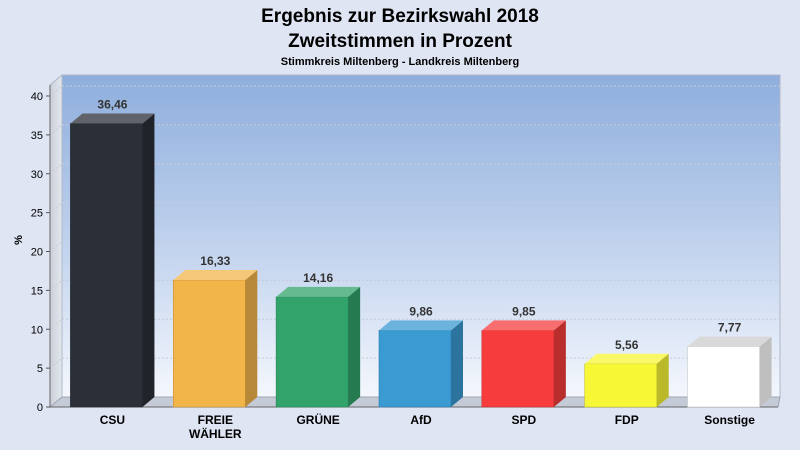 This screenshot has height=450, width=800. What do you see at coordinates (627, 345) in the screenshot?
I see `data-label: 5,56` at bounding box center [627, 345].